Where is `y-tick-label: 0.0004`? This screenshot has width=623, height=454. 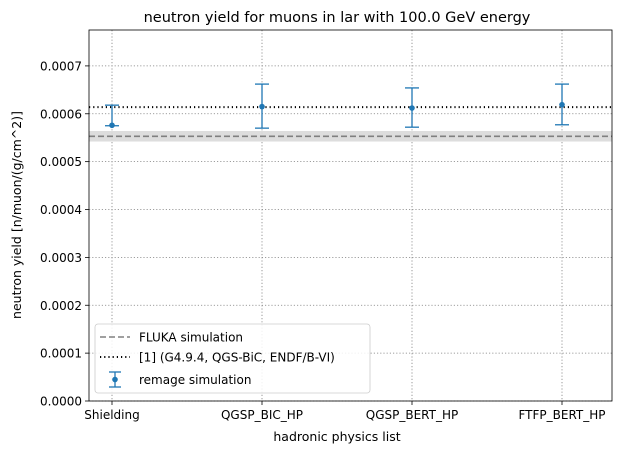
y-tick-label: 0.0004 is located at coordinates (61, 210).